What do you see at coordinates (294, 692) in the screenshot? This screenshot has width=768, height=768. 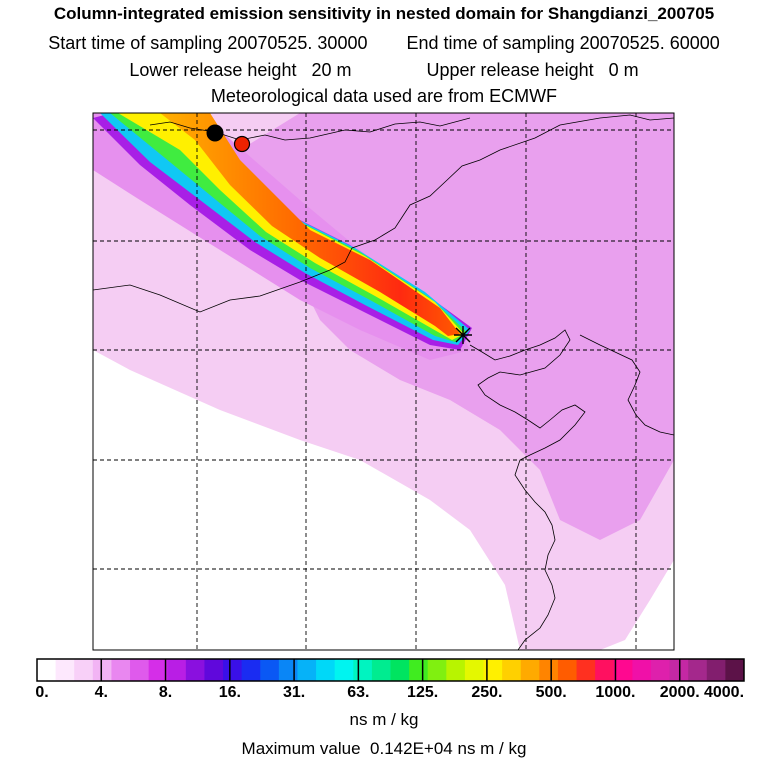 I see `colorbar-tick-label: 31.` at bounding box center [294, 692].